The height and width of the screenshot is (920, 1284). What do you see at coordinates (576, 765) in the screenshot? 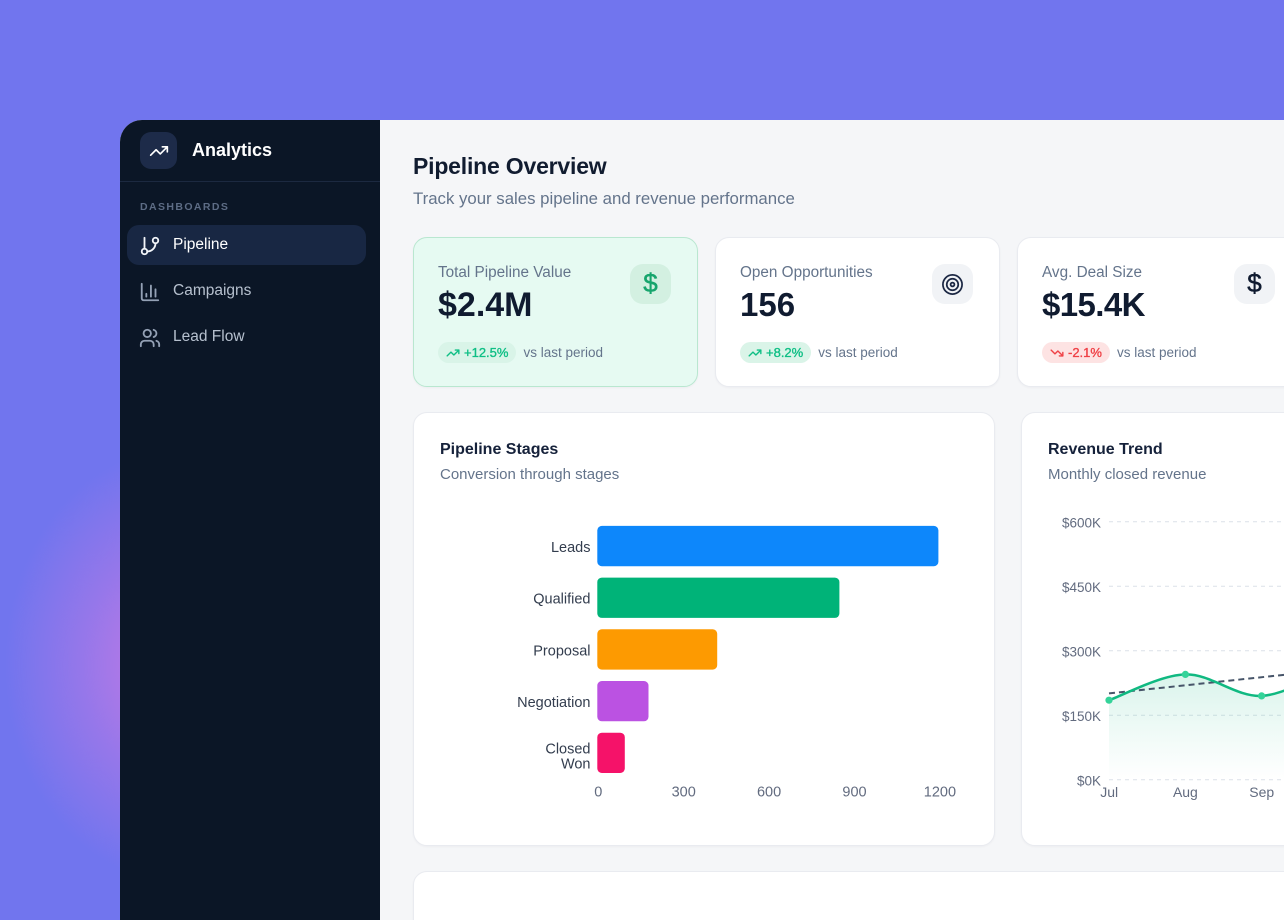
I see `svg-text: Won` at bounding box center [576, 765].